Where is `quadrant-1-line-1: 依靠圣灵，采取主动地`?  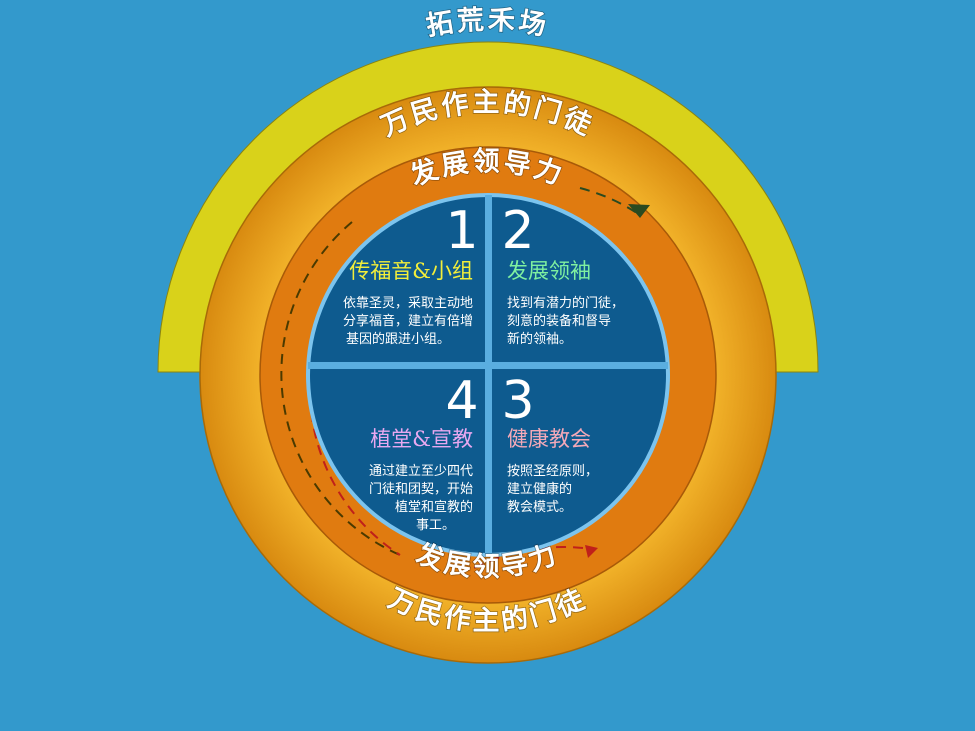 quadrant-1-line-1: 依靠圣灵，采取主动地 is located at coordinates (408, 303).